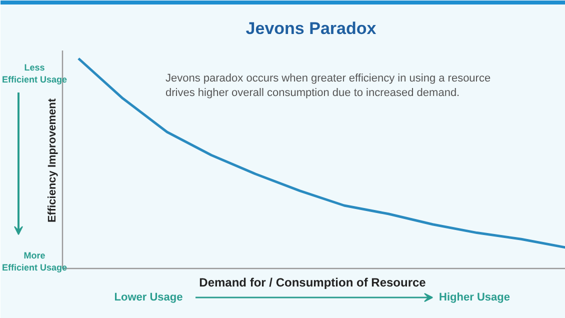  What do you see at coordinates (311, 28) in the screenshot?
I see `chart-title: Jevons Paradox` at bounding box center [311, 28].